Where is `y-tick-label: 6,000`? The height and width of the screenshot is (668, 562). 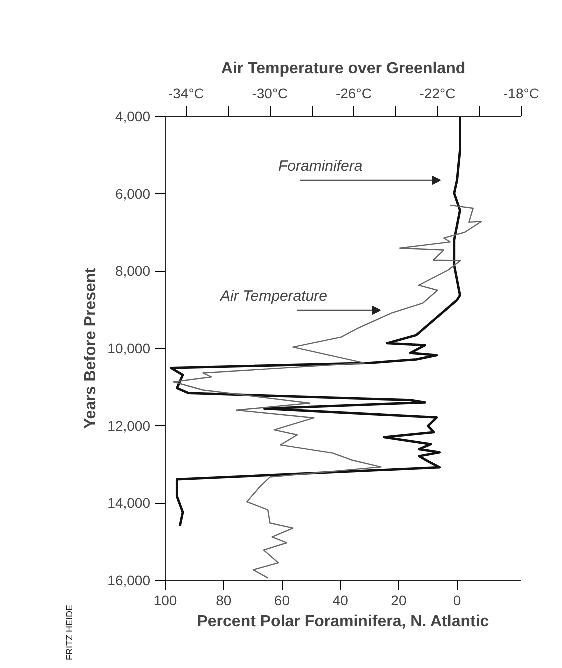 y-tick-label: 6,000 is located at coordinates (133, 194).